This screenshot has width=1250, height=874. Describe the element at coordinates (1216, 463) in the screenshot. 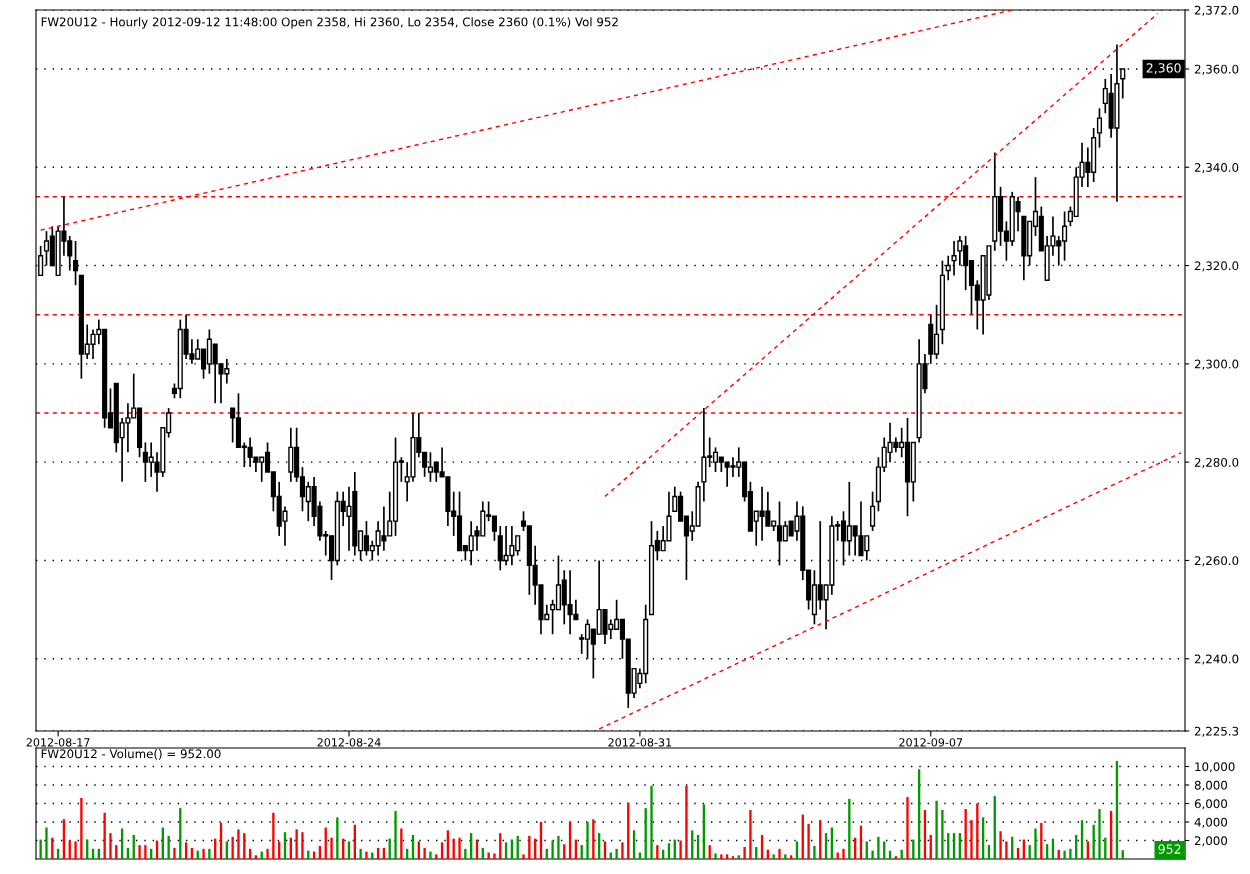

I see `y-tick-label: 2,280.0` at that location.